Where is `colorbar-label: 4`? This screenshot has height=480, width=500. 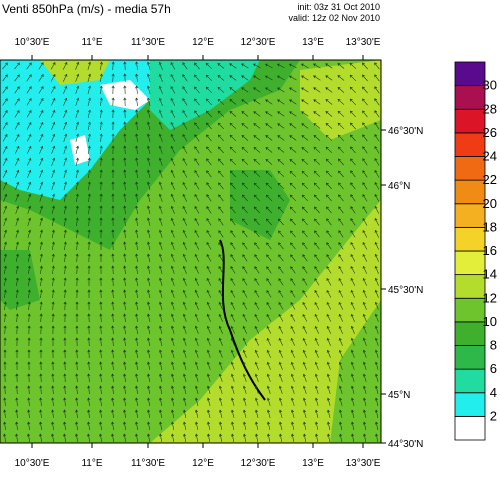 colorbar-label: 4 is located at coordinates (493, 392).